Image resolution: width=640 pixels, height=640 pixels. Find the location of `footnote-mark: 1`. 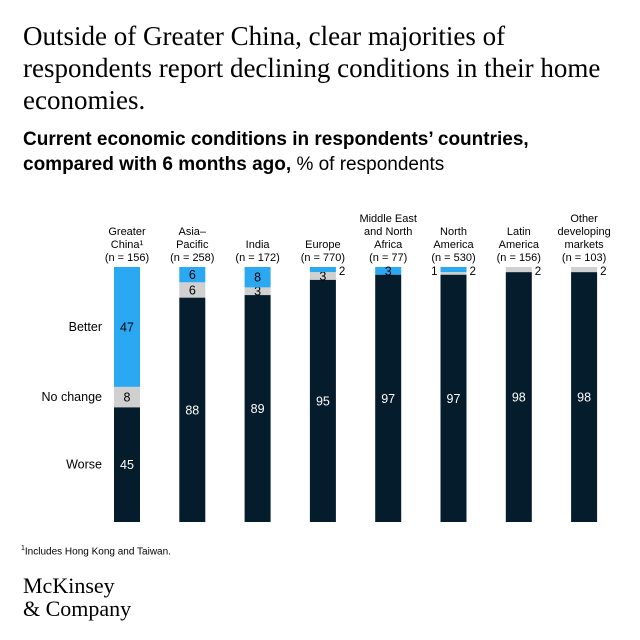

footnote-mark: 1 is located at coordinates (23, 548).